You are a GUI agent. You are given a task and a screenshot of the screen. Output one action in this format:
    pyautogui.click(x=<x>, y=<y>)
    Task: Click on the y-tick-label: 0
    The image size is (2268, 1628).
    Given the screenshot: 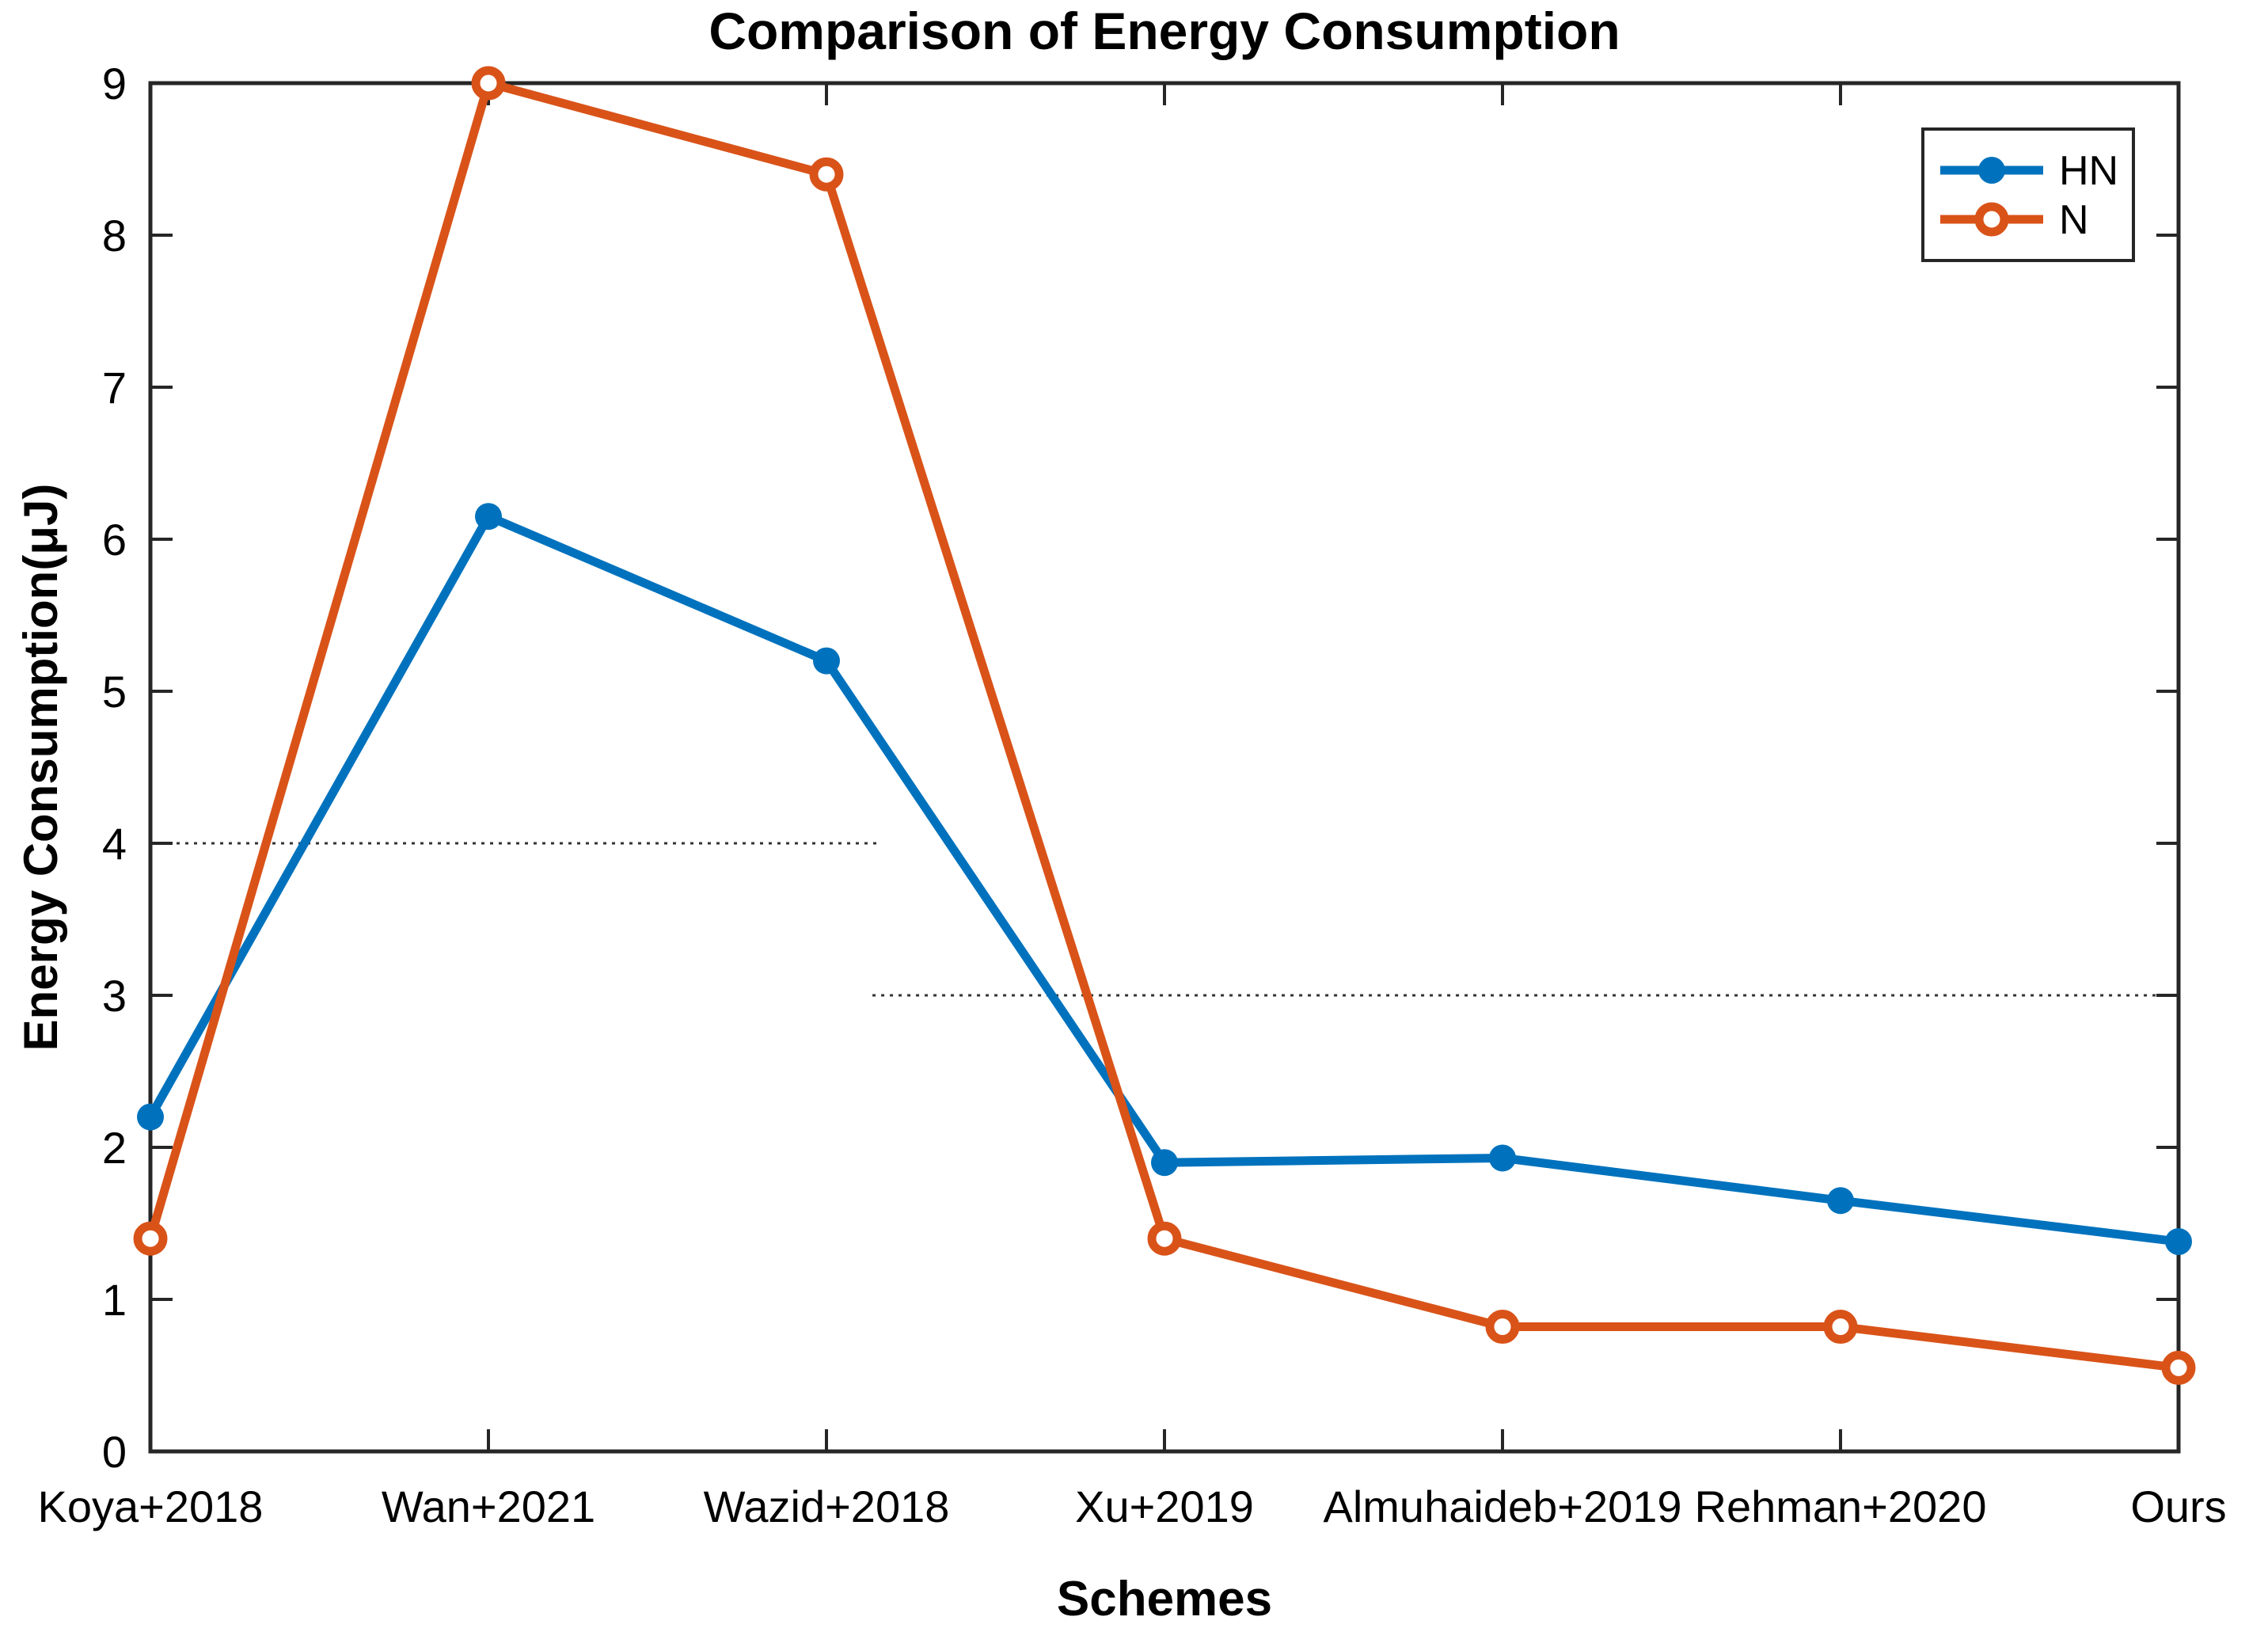 What is the action you would take?
    pyautogui.click(x=115, y=1452)
    